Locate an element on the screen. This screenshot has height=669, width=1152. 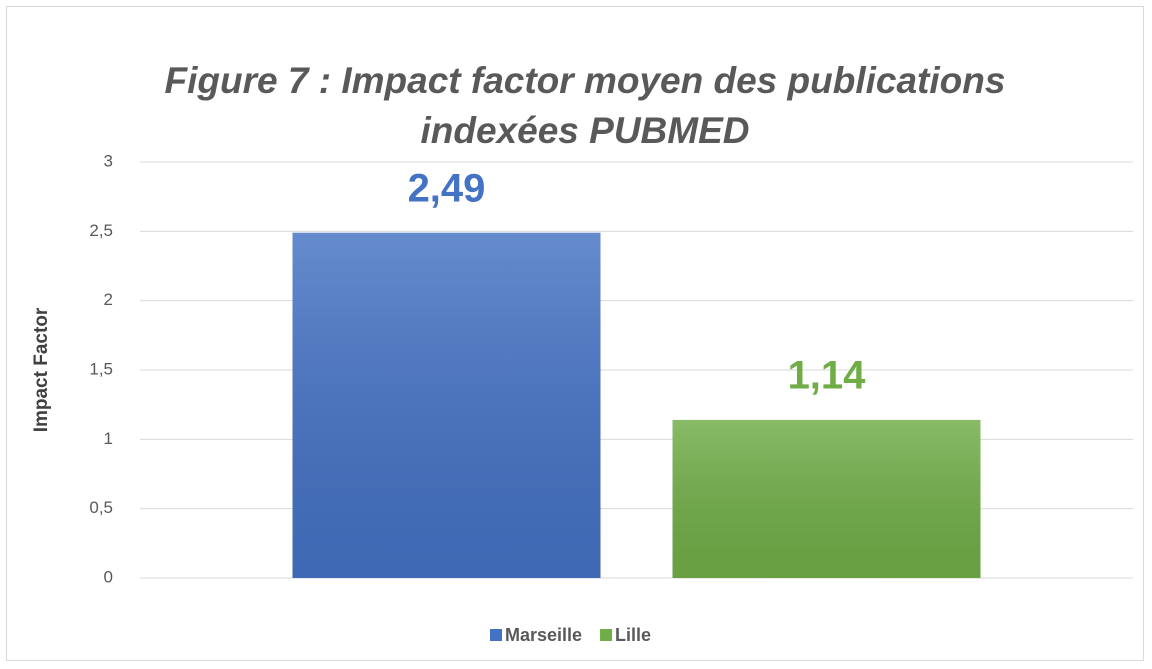
y-tick-label: 1,5 is located at coordinates (101, 368).